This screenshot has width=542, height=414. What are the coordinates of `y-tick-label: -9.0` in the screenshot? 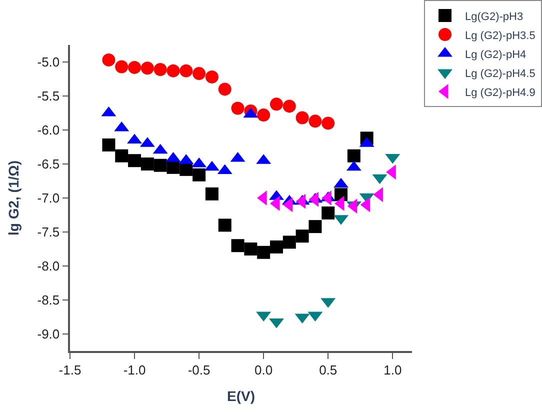 It's located at (48, 334).